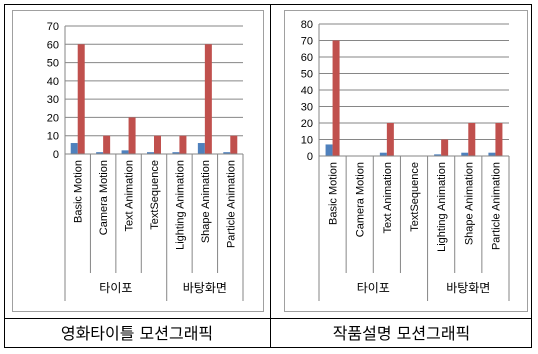 The width and height of the screenshot is (538, 354). I want to click on y-tick-label: 80, so click(307, 25).